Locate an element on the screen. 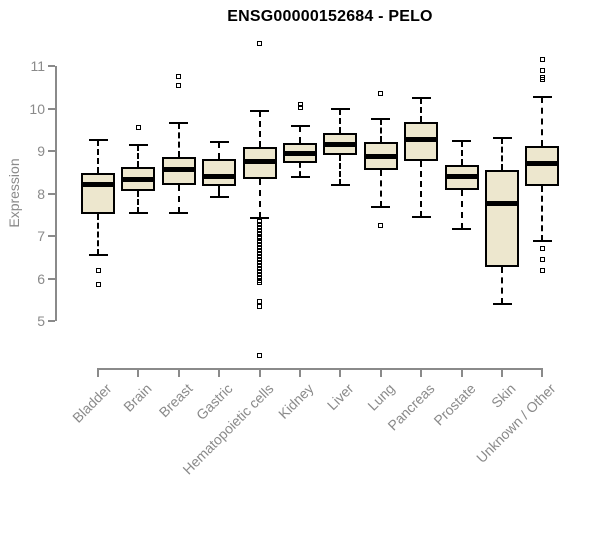 This screenshot has width=600, height=547. box-skin is located at coordinates (502, 218).